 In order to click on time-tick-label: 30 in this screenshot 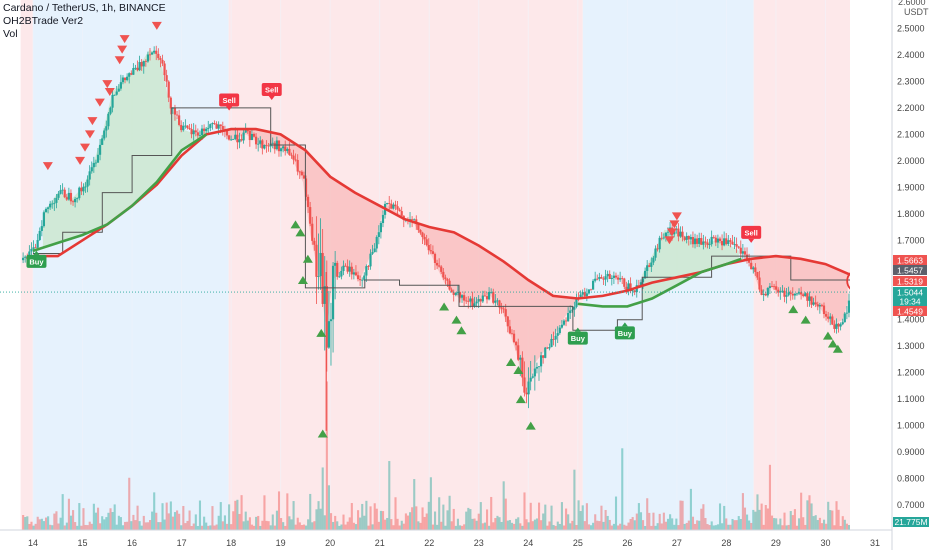, I will do `click(825, 543)`.